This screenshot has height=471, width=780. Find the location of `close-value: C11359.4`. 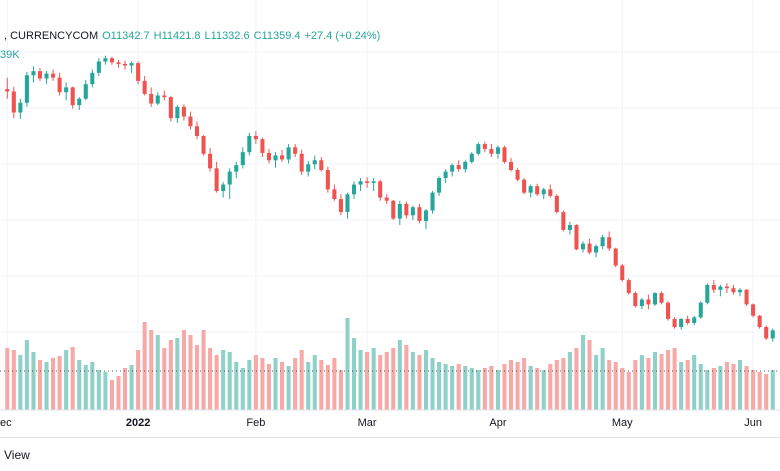

close-value: C11359.4 is located at coordinates (277, 36).